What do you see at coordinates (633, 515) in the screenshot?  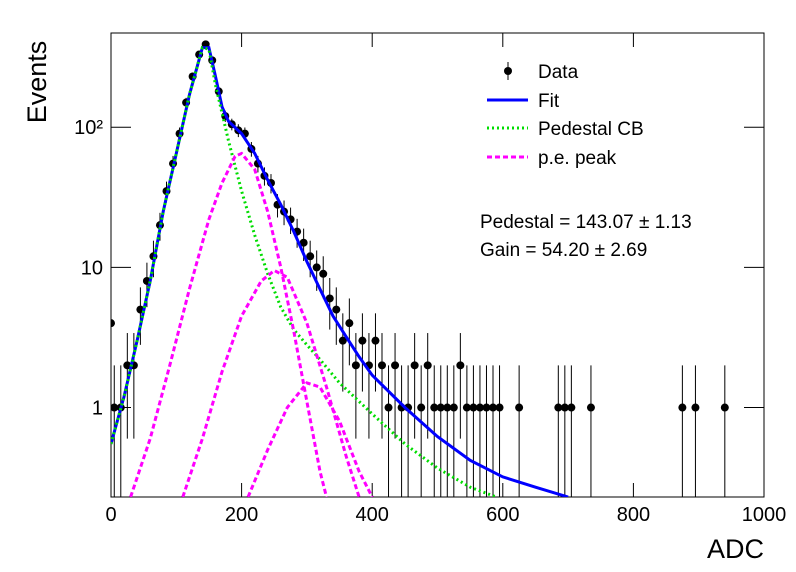 I see `x-tick-label: 800` at bounding box center [633, 515].